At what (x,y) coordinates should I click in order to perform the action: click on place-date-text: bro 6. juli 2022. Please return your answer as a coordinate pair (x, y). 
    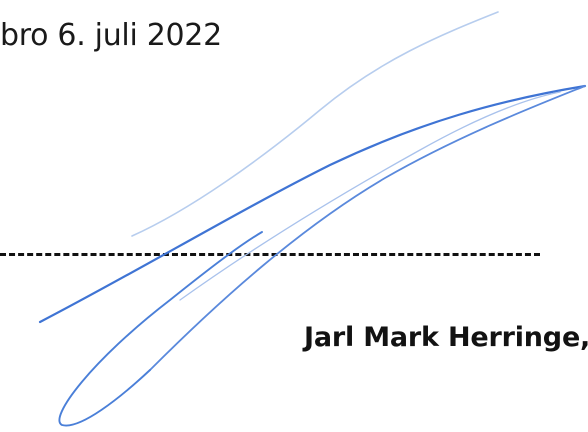
    Looking at the image, I should click on (111, 35).